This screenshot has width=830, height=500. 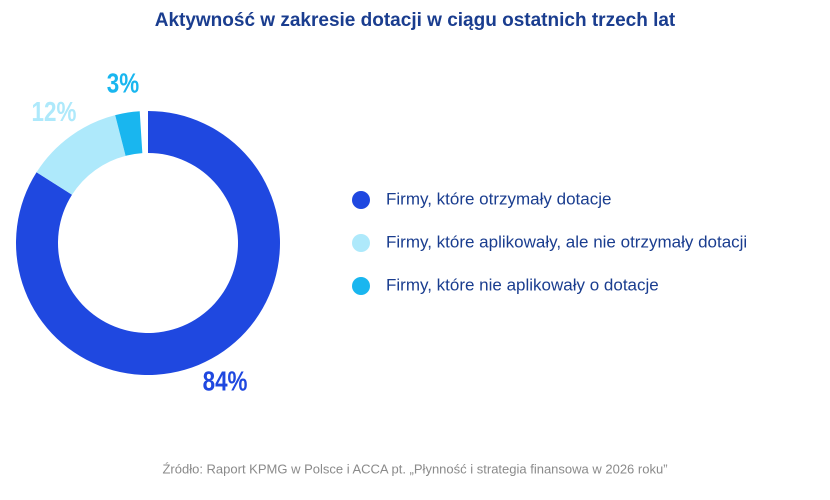 I want to click on value-label: 84%, so click(x=225, y=381).